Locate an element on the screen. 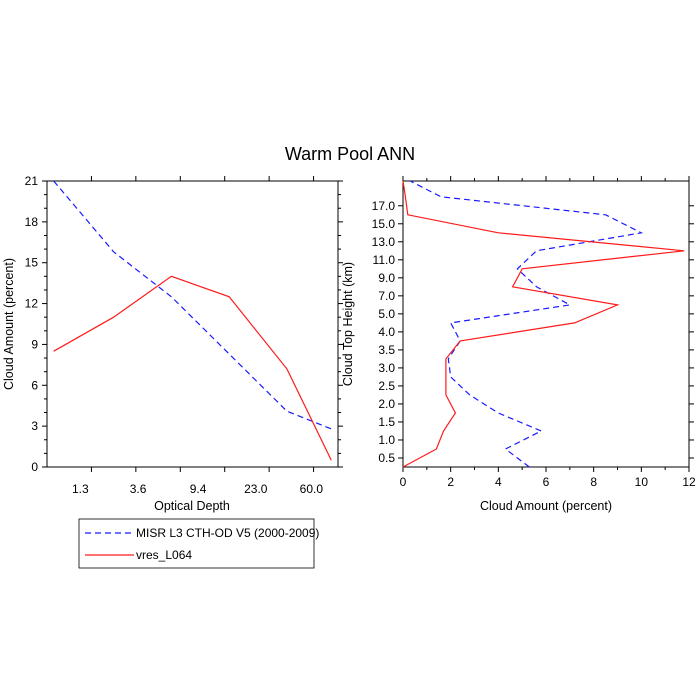  left-y-tick-label: 3 is located at coordinates (34, 426).